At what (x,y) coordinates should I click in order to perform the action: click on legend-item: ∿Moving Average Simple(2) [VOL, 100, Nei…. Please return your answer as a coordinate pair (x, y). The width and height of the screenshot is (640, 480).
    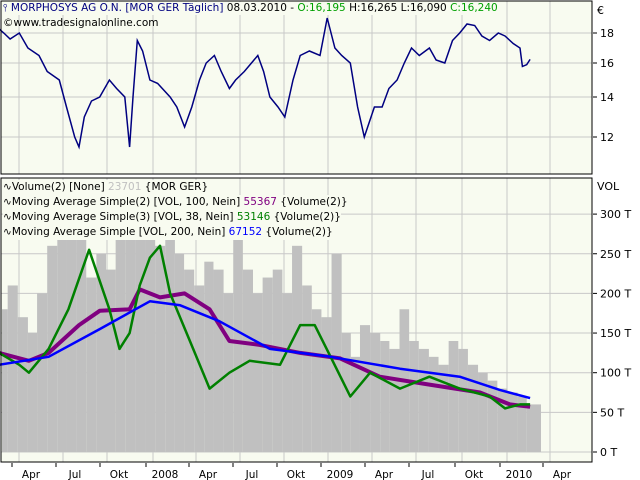
    Looking at the image, I should click on (175, 202).